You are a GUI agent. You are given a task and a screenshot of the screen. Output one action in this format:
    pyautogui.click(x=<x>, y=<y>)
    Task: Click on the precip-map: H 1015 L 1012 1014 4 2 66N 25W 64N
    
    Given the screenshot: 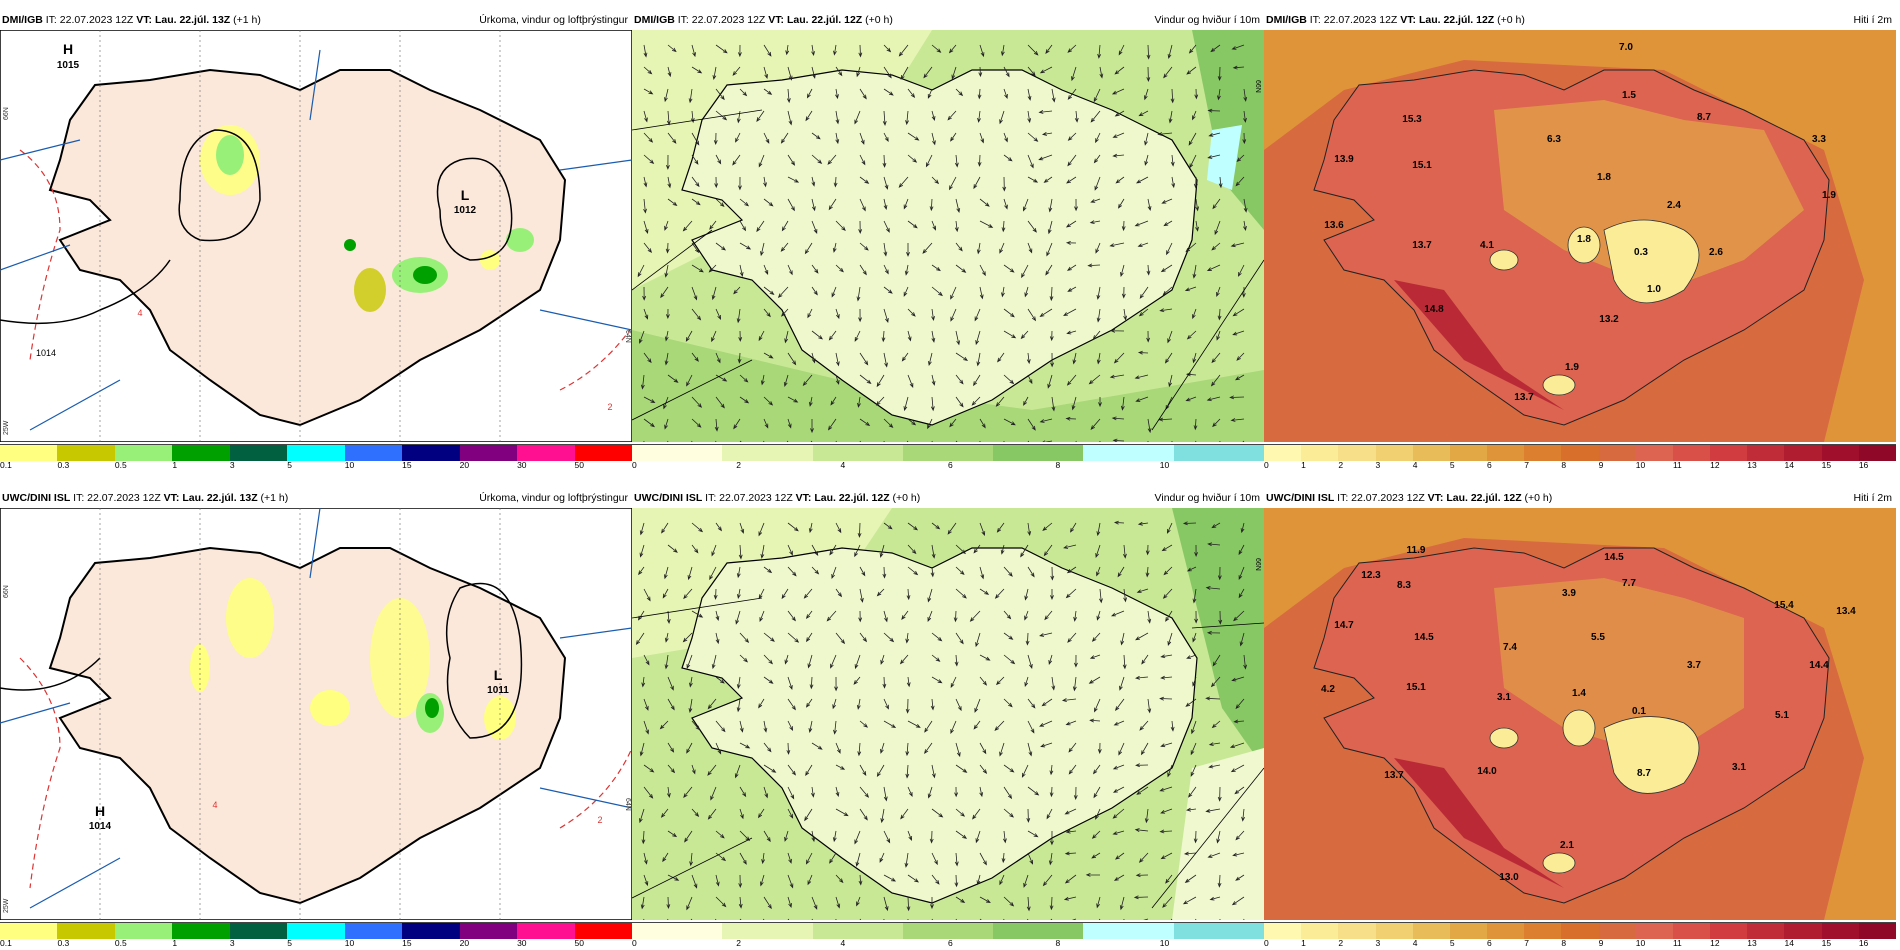 What is the action you would take?
    pyautogui.click(x=316, y=236)
    